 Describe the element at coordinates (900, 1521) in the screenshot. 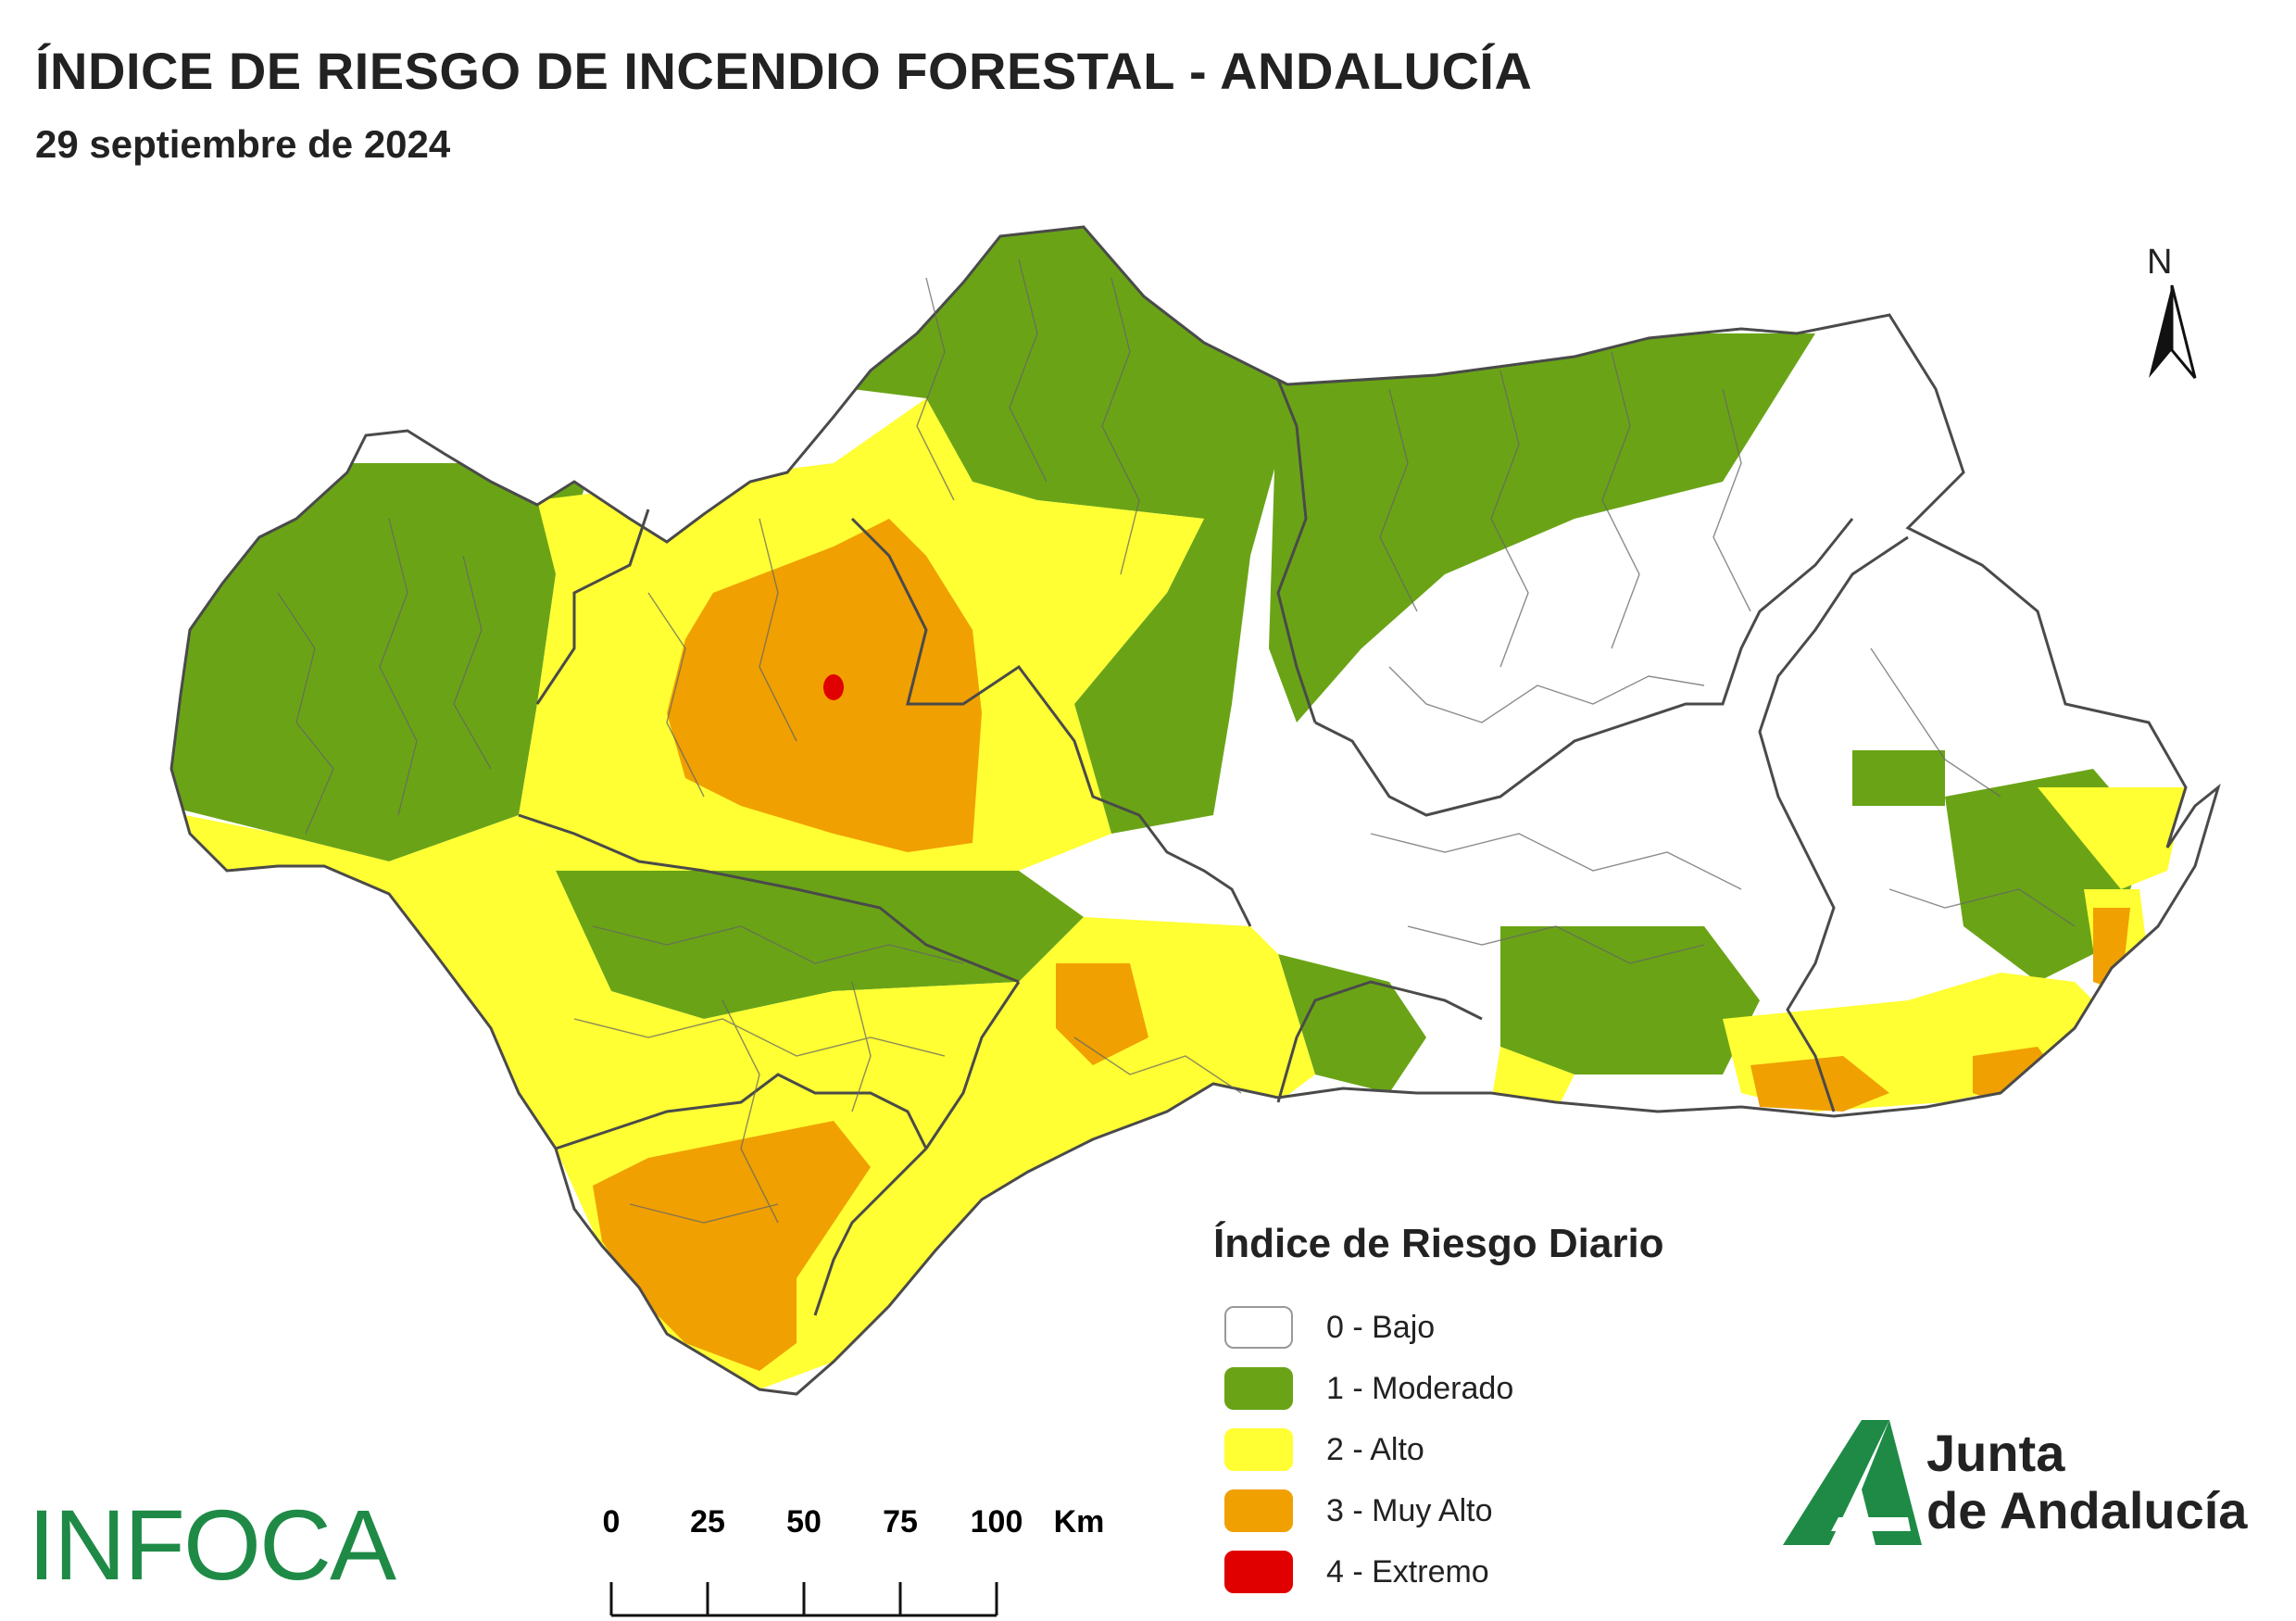

I see `scale-tick-label: 75` at that location.